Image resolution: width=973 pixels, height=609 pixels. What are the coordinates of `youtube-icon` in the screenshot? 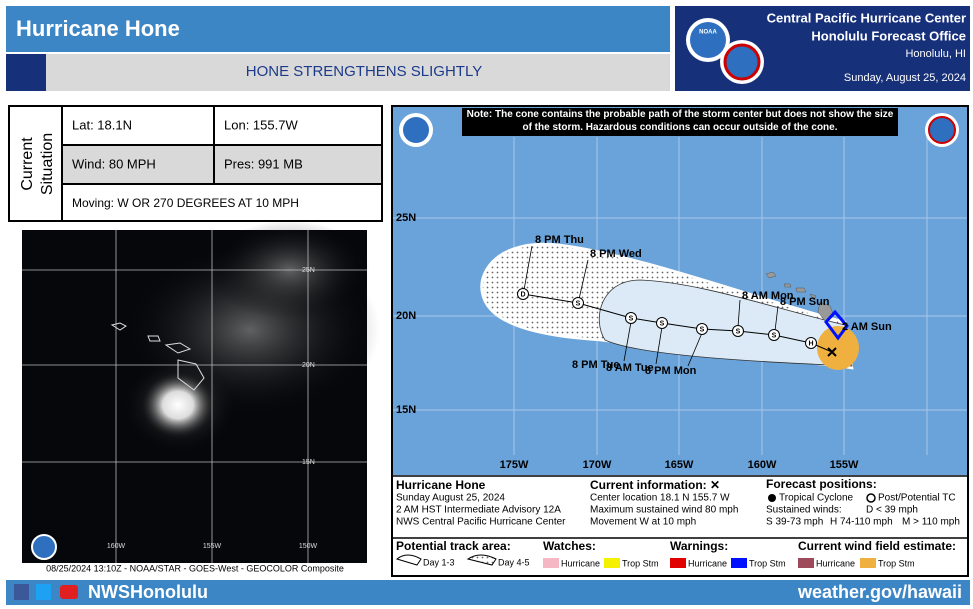 It's located at (69, 592).